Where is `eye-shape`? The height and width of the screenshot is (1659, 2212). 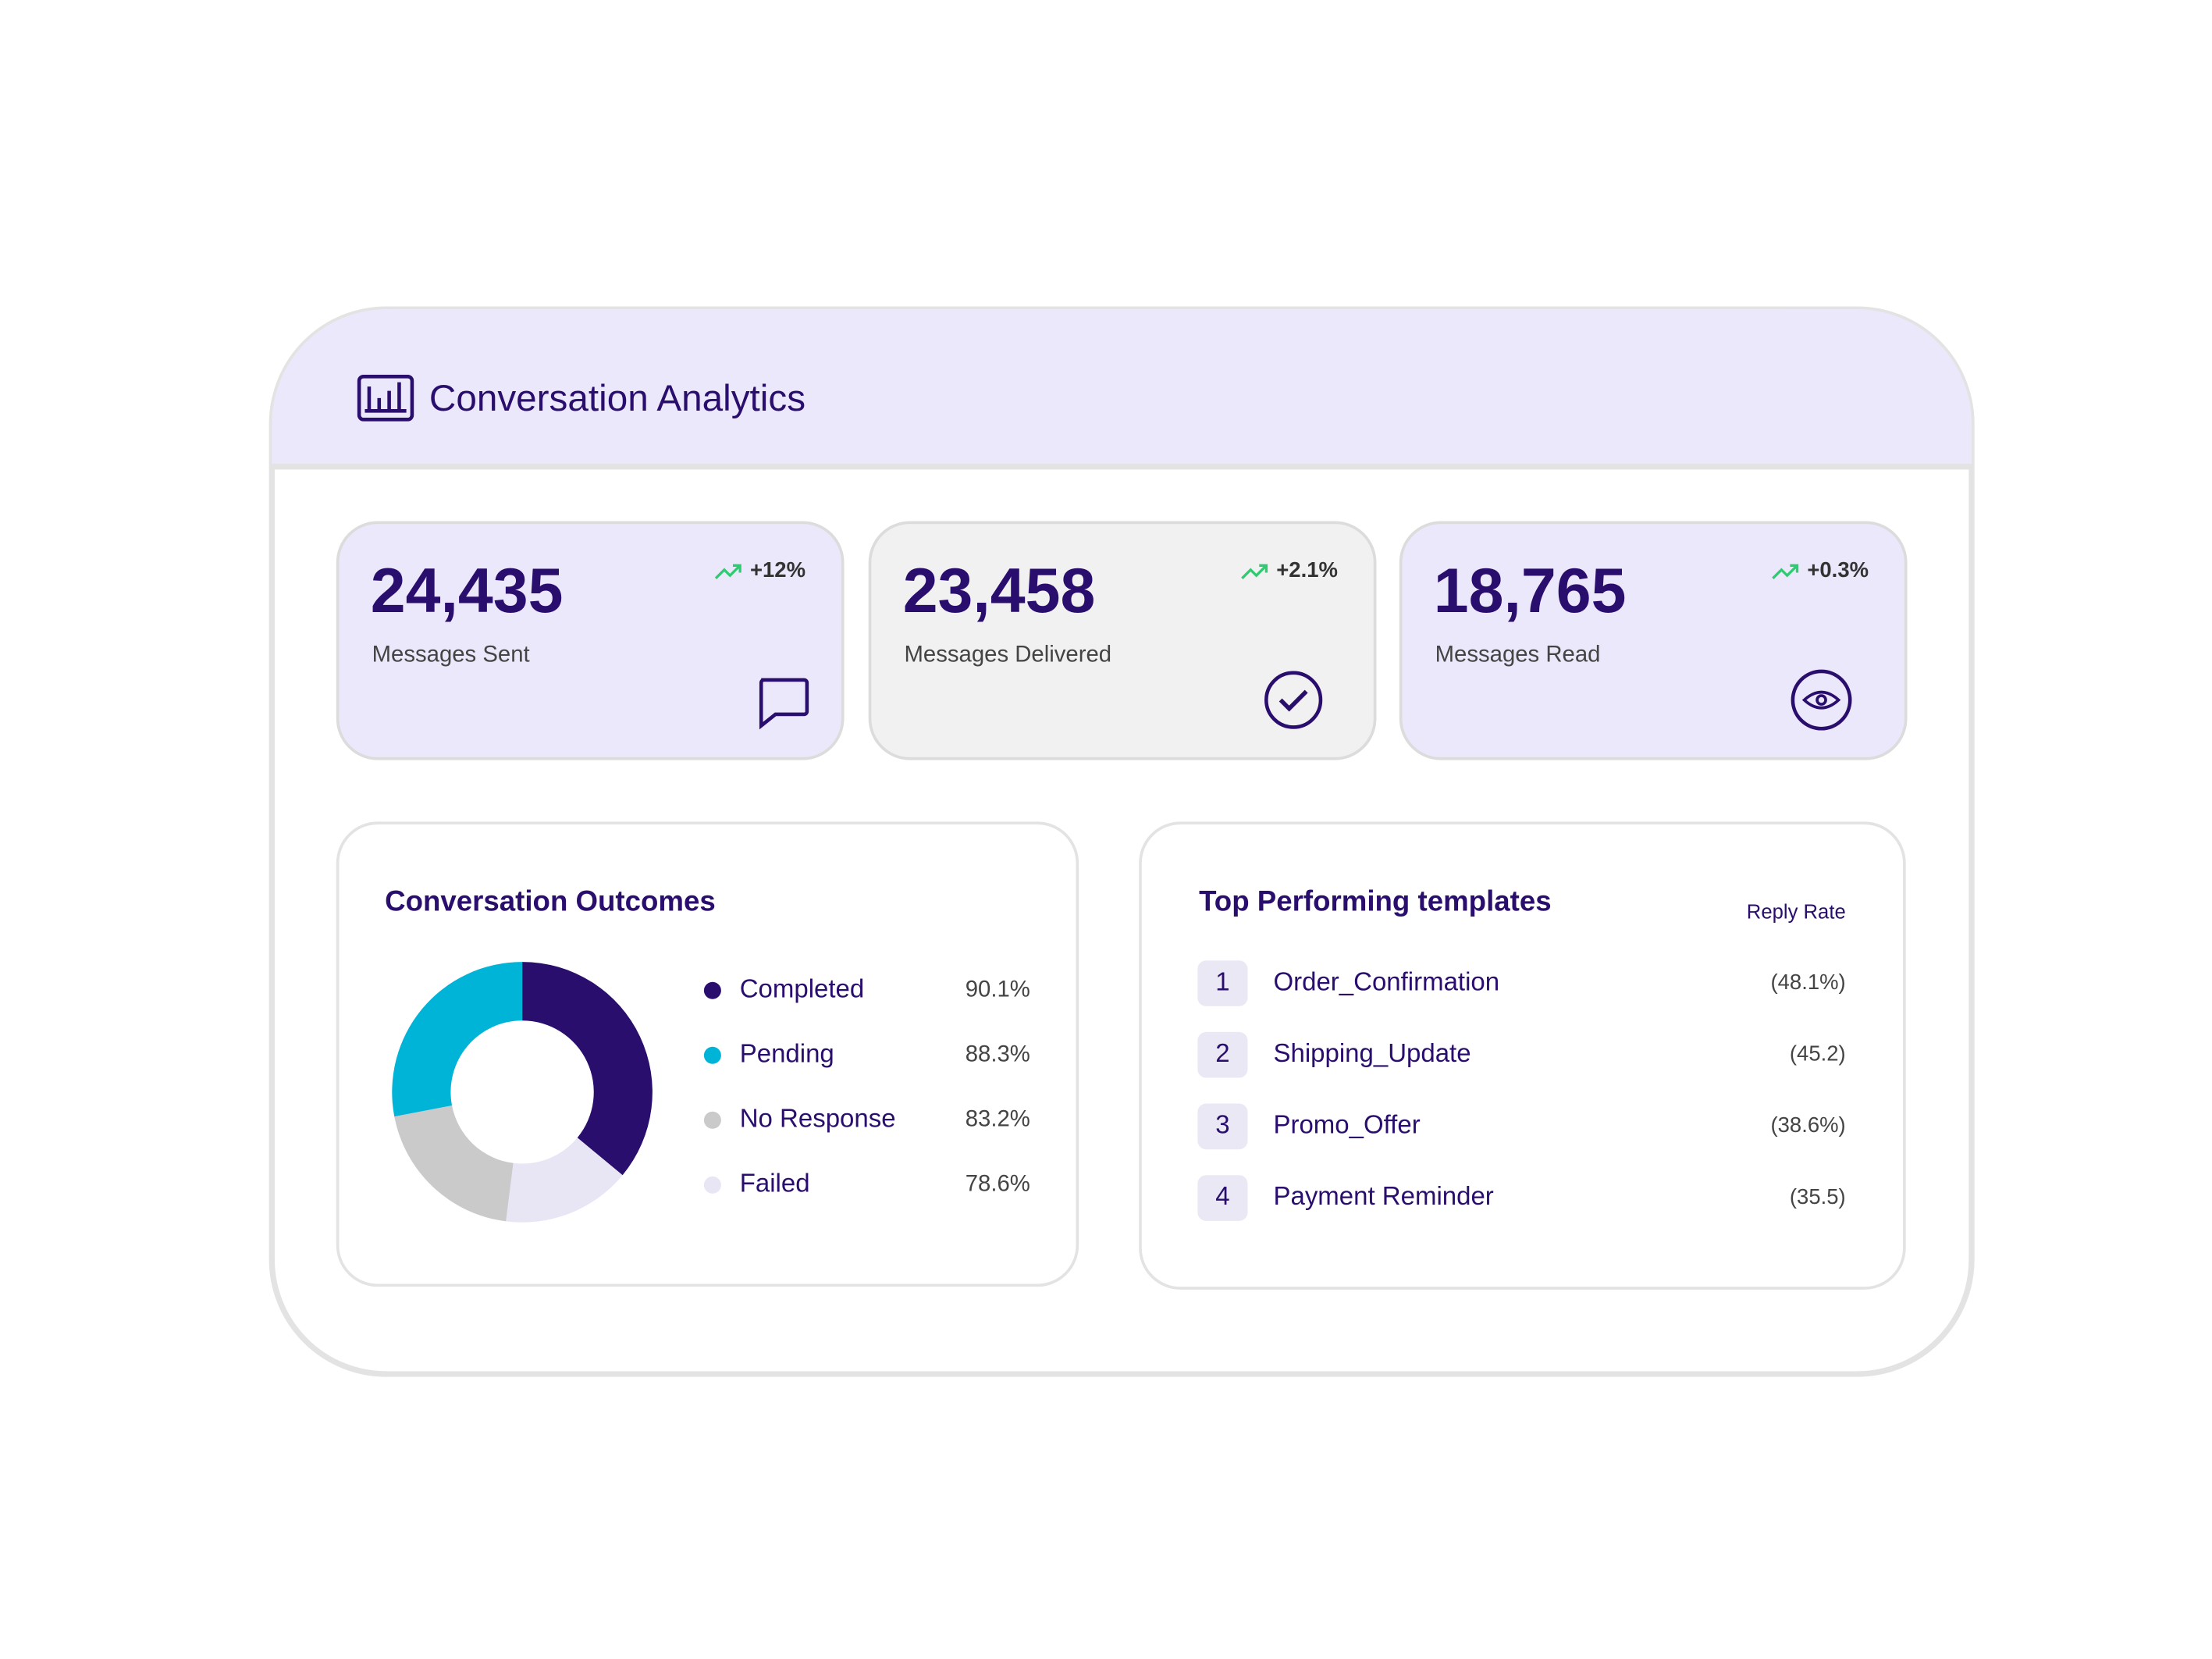
eye-shape is located at coordinates (1821, 700).